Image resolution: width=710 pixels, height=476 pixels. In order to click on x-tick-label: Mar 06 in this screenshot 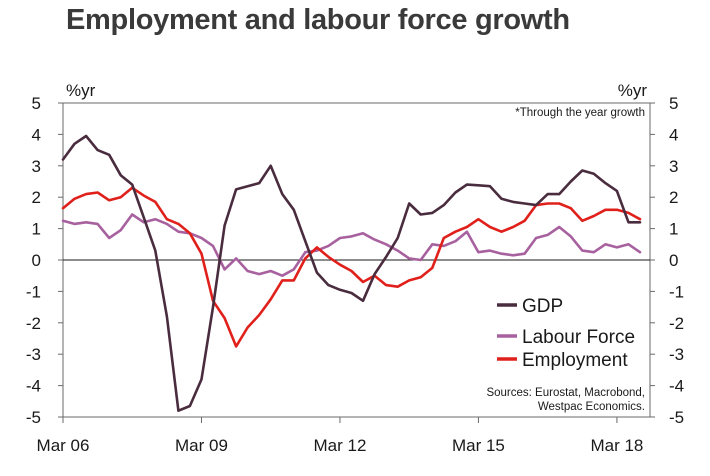, I will do `click(63, 445)`.